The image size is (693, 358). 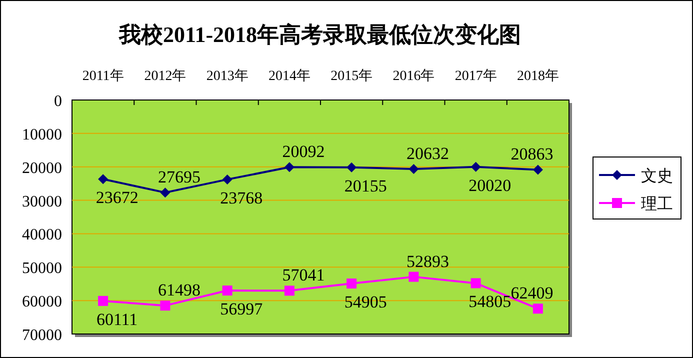 I want to click on y-tick-label: 40000, so click(x=42, y=235).